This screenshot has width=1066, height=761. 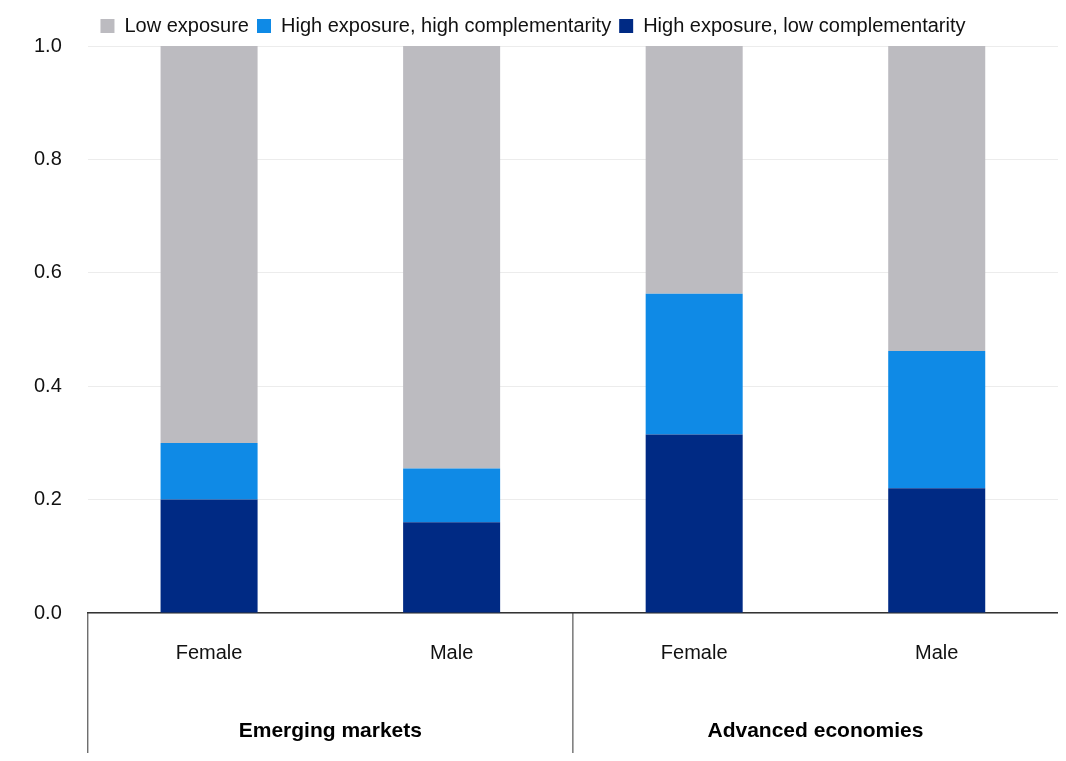 What do you see at coordinates (330, 729) in the screenshot?
I see `text: Emerging markets` at bounding box center [330, 729].